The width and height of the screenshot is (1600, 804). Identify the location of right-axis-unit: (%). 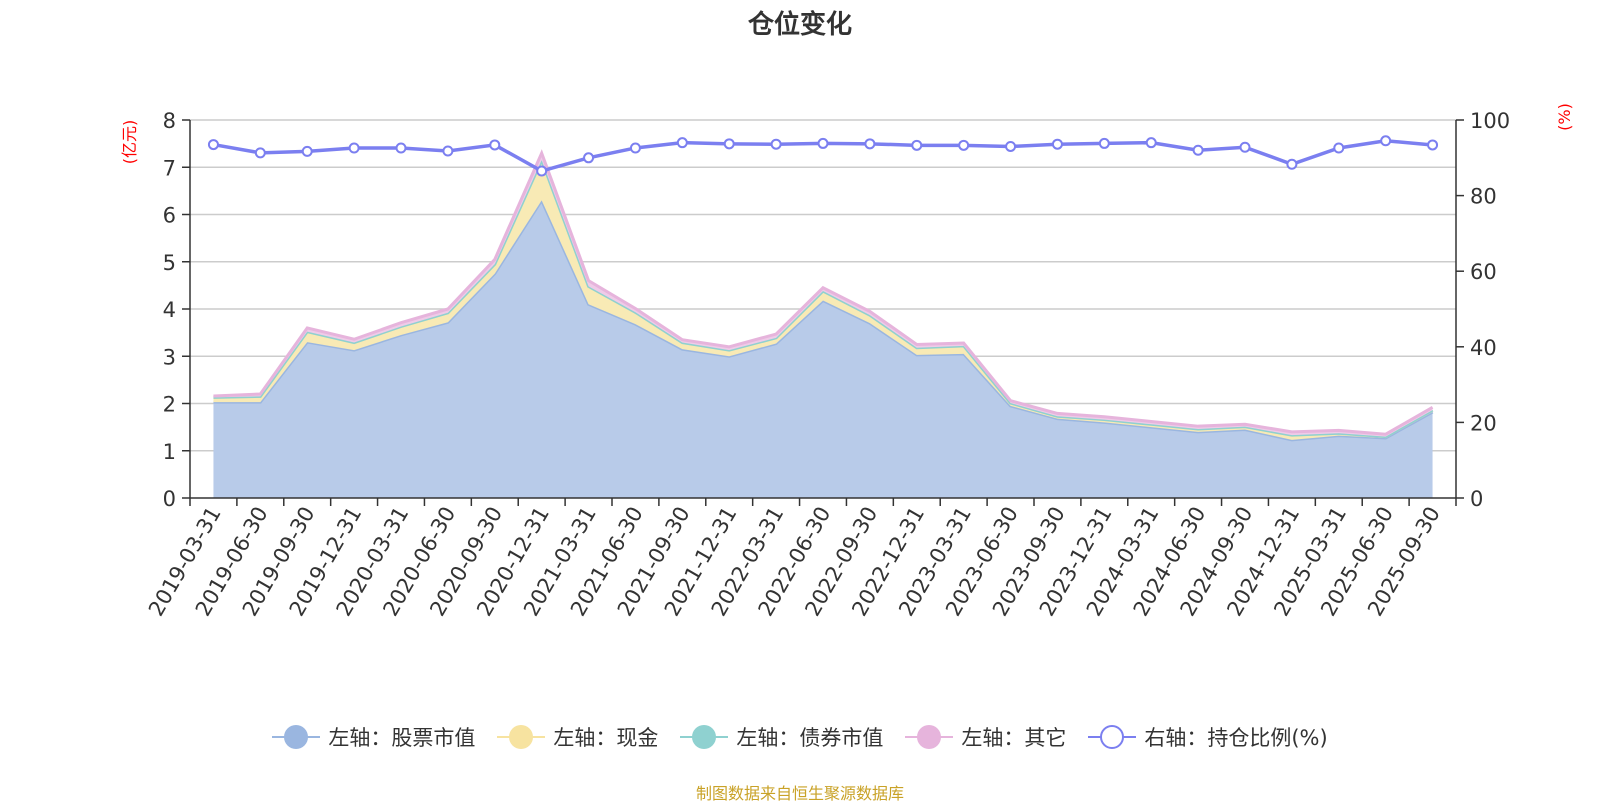
(1564, 117).